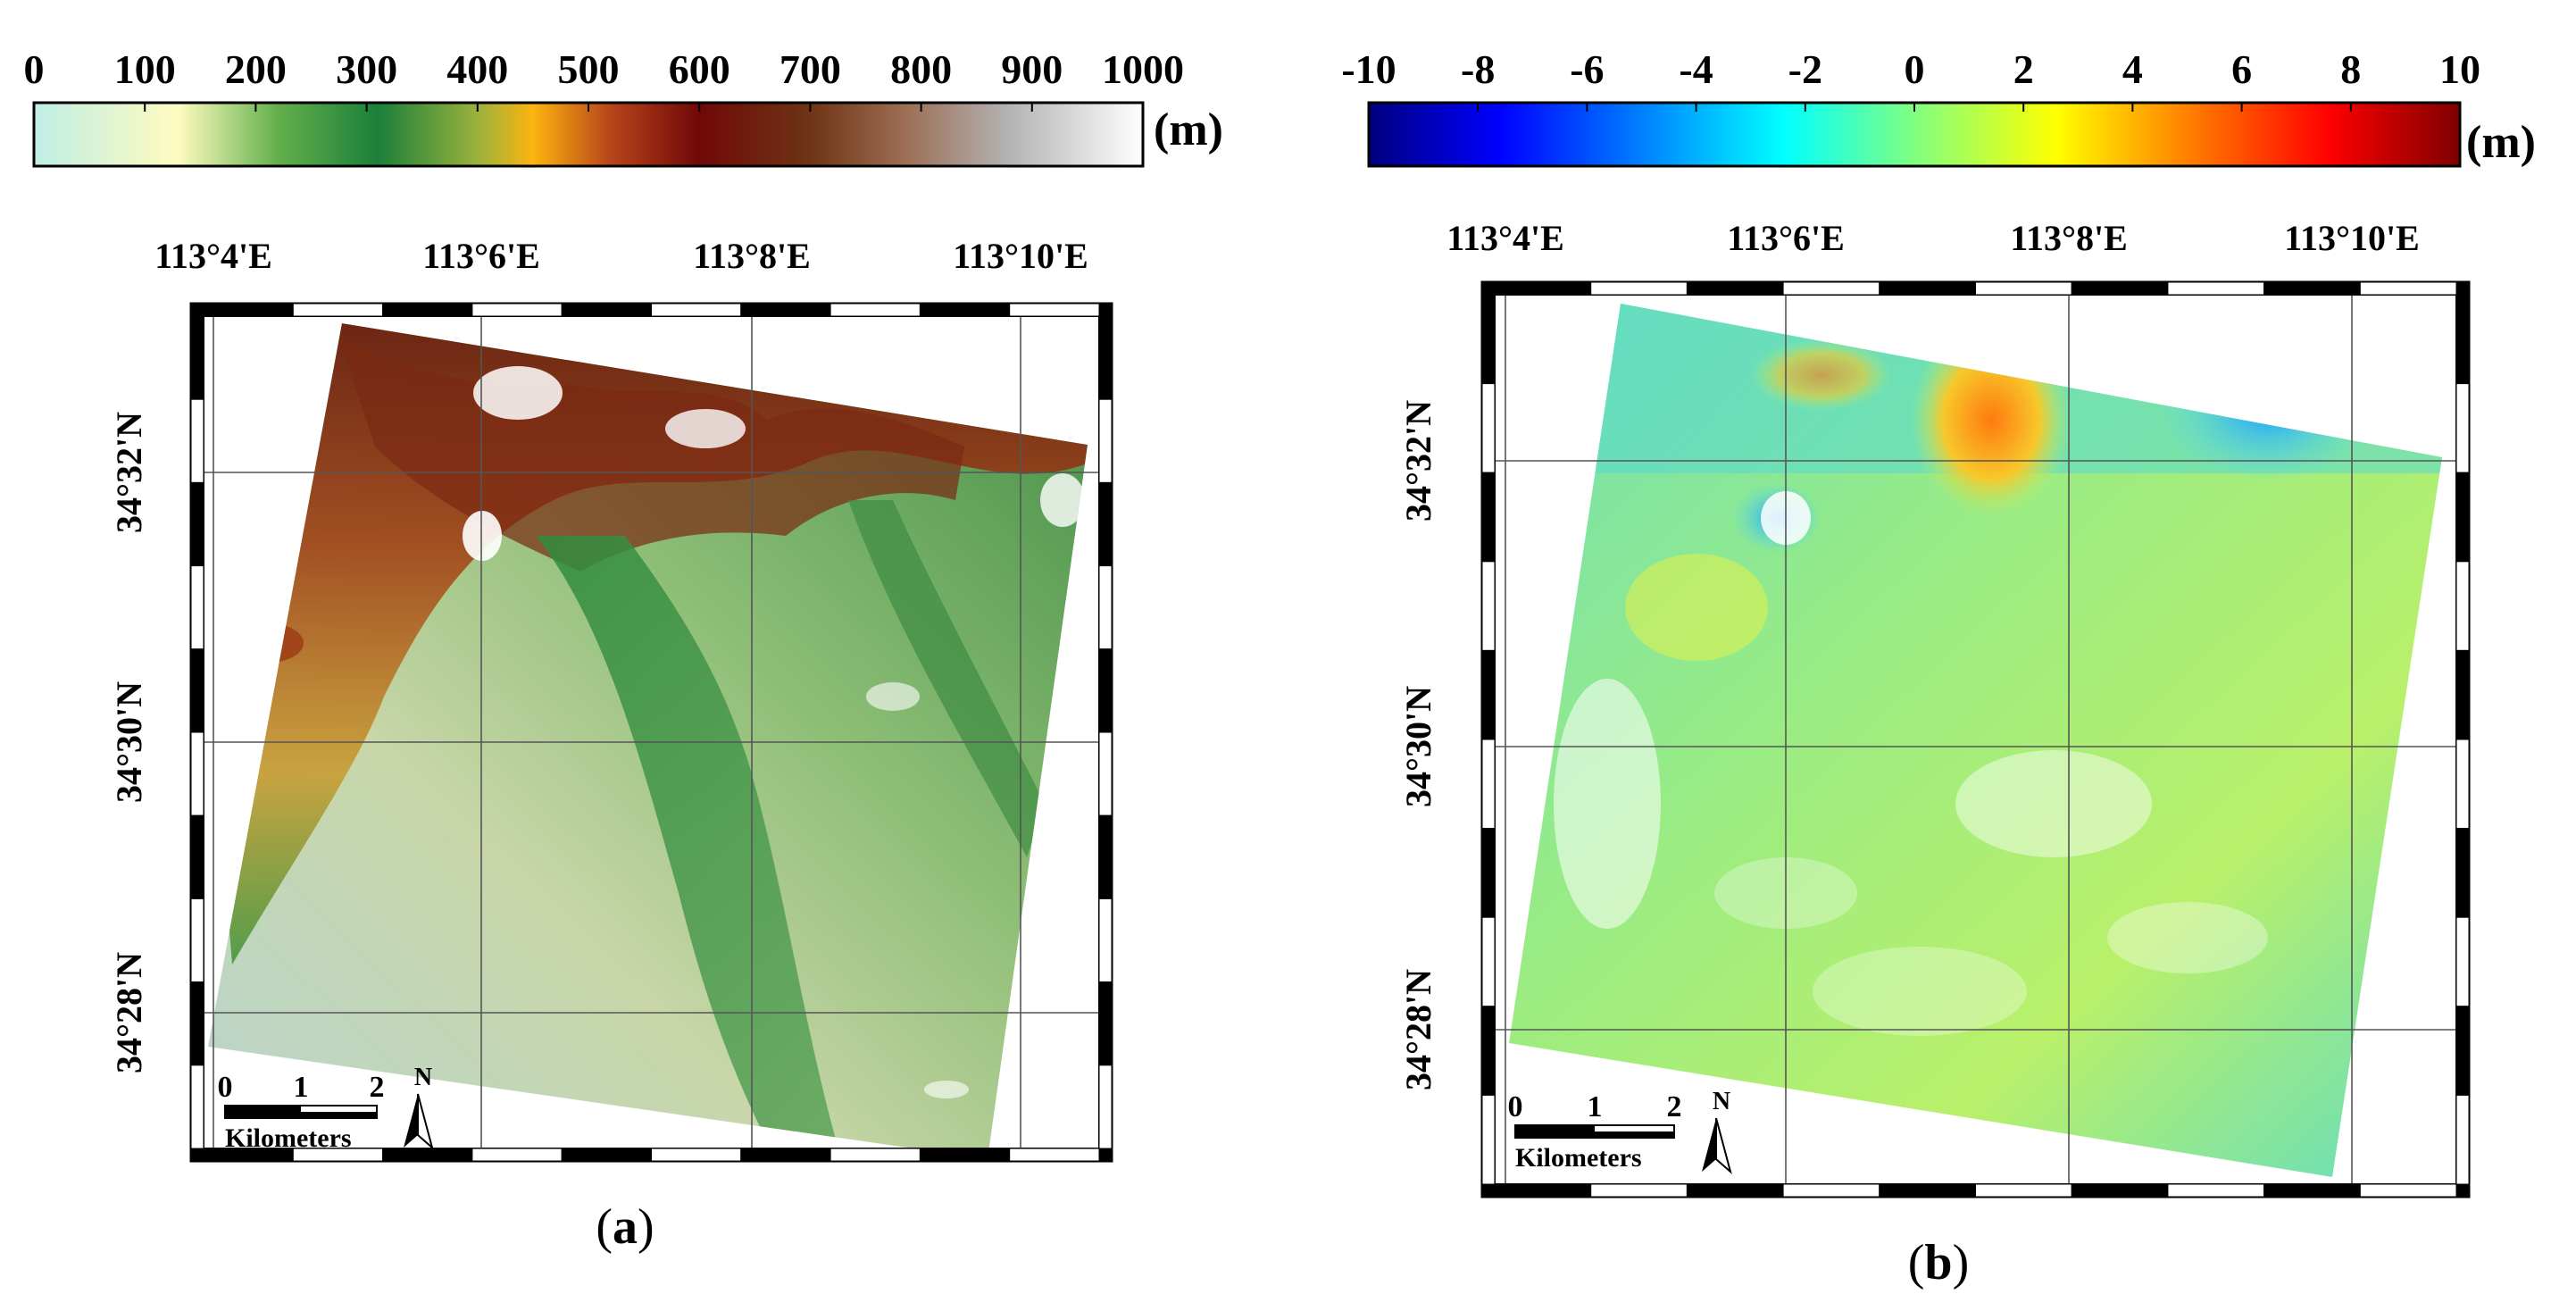 The width and height of the screenshot is (2576, 1311). What do you see at coordinates (699, 69) in the screenshot?
I see `colorbar-tick-label: 600` at bounding box center [699, 69].